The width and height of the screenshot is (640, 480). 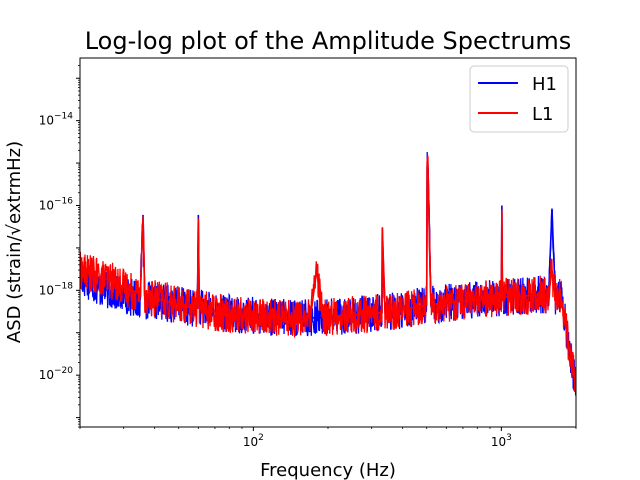 I want to click on y-tick-label: 10−20, so click(x=56, y=374).